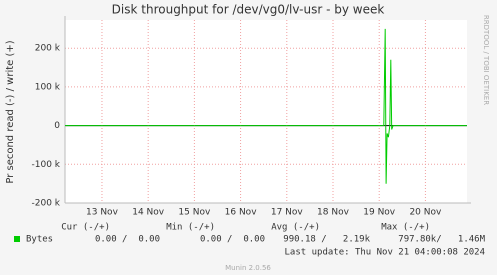 This screenshot has width=497, height=275. What do you see at coordinates (248, 268) in the screenshot?
I see `footer: Munin 2.0.56` at bounding box center [248, 268].